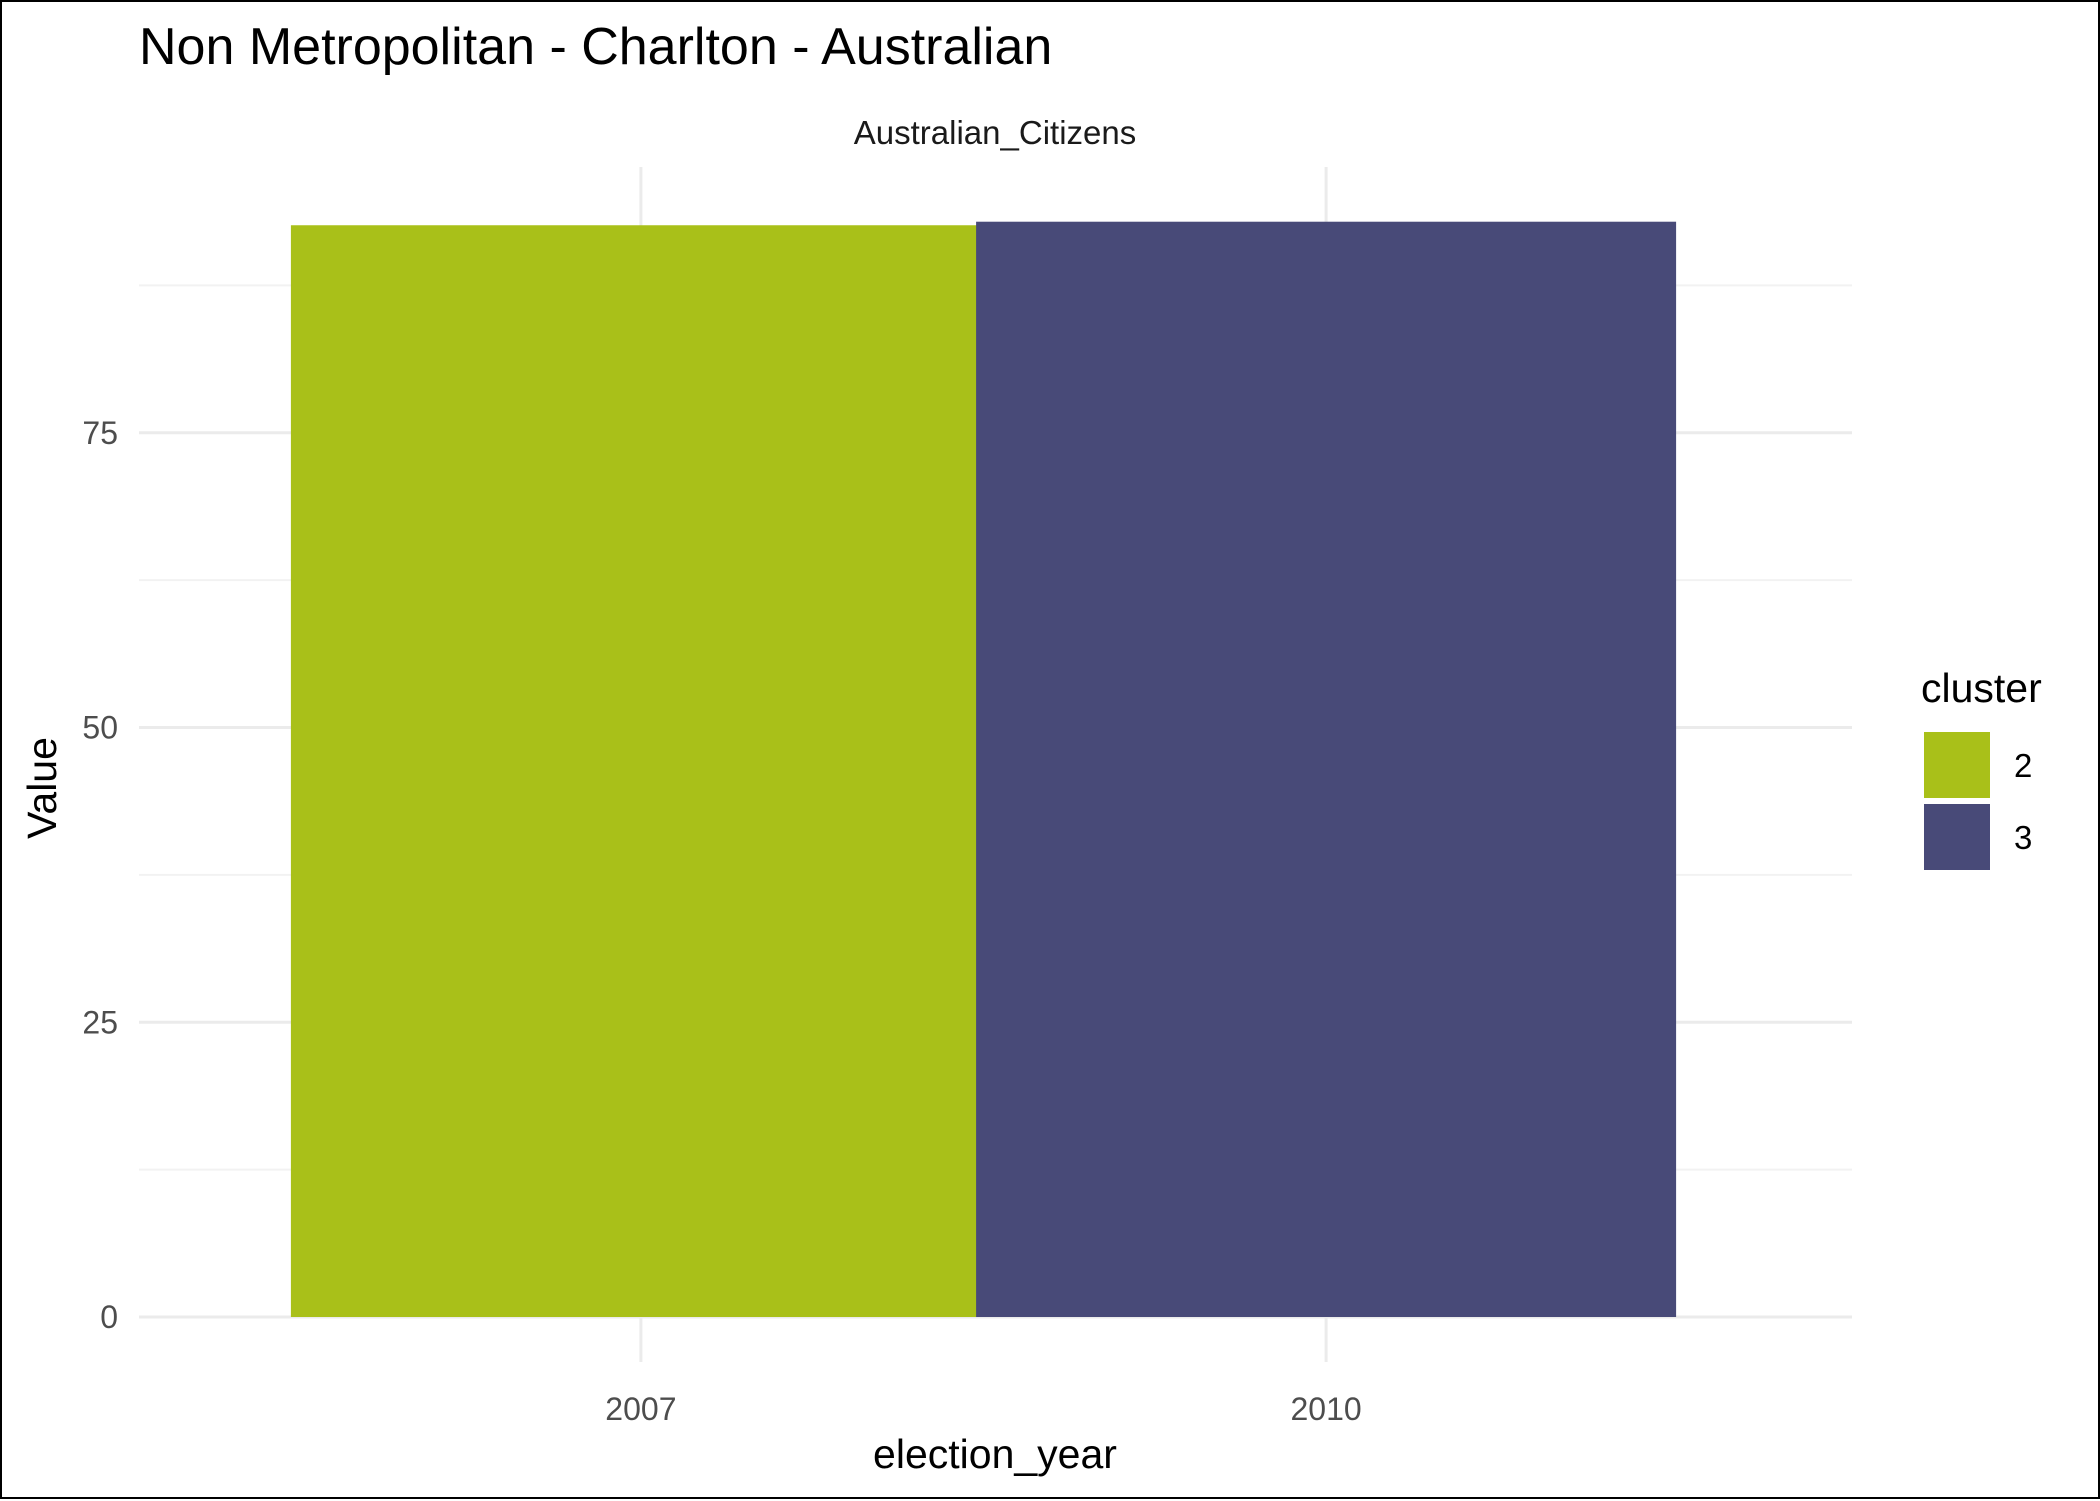 The width and height of the screenshot is (2100, 1501). What do you see at coordinates (100, 728) in the screenshot?
I see `y-tick-label: 50` at bounding box center [100, 728].